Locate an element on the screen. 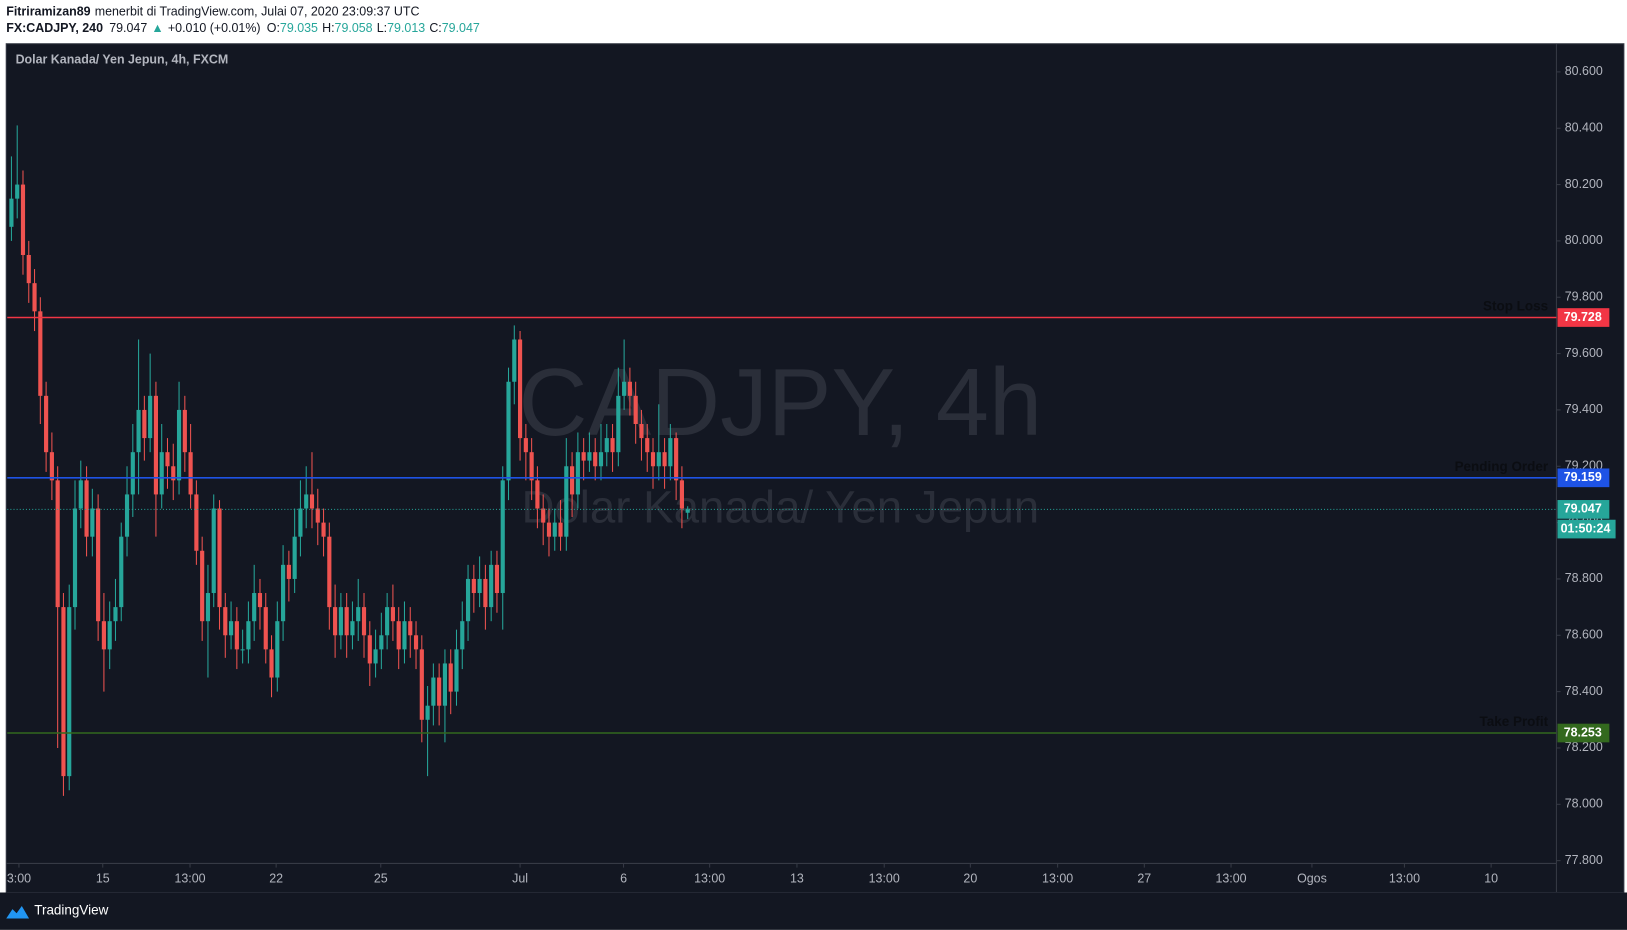 The image size is (1627, 930). brand: TradingView is located at coordinates (57, 911).